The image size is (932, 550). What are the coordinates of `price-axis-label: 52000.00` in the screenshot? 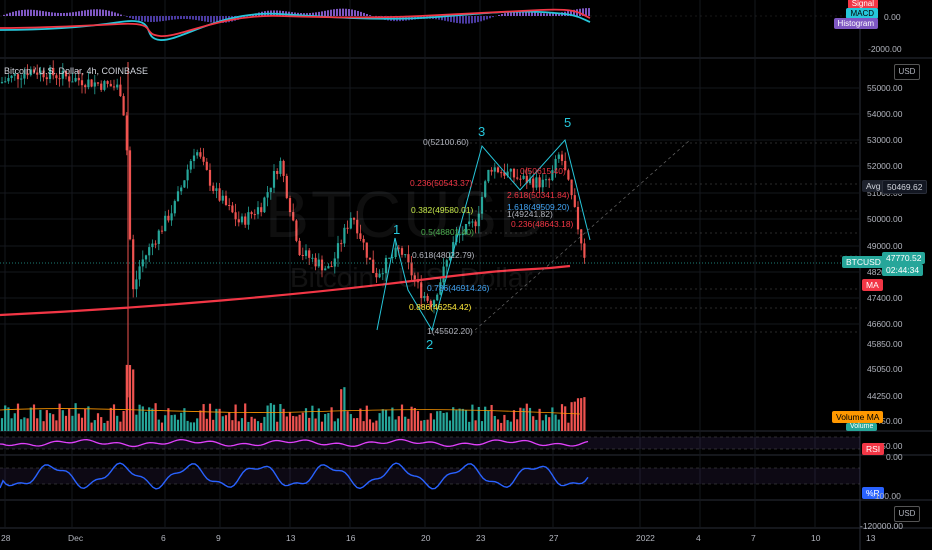 It's located at (885, 166).